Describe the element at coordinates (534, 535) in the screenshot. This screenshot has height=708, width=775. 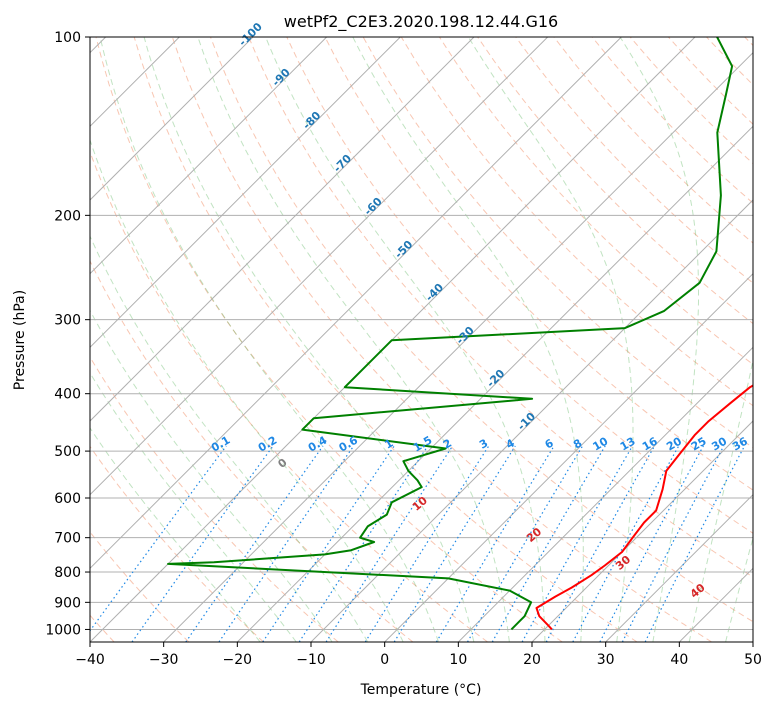
I see `moist-adiabat-label: 20` at that location.